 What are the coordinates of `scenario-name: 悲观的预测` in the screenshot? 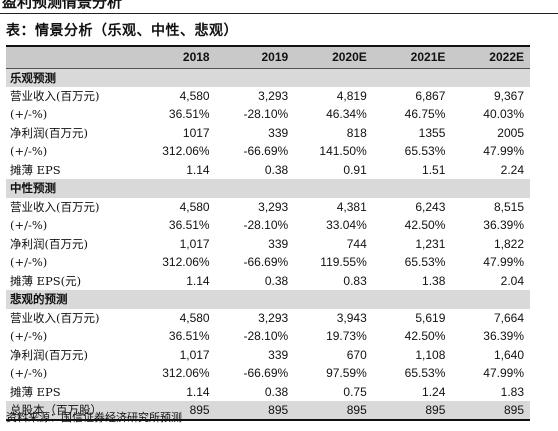 It's located at (268, 299).